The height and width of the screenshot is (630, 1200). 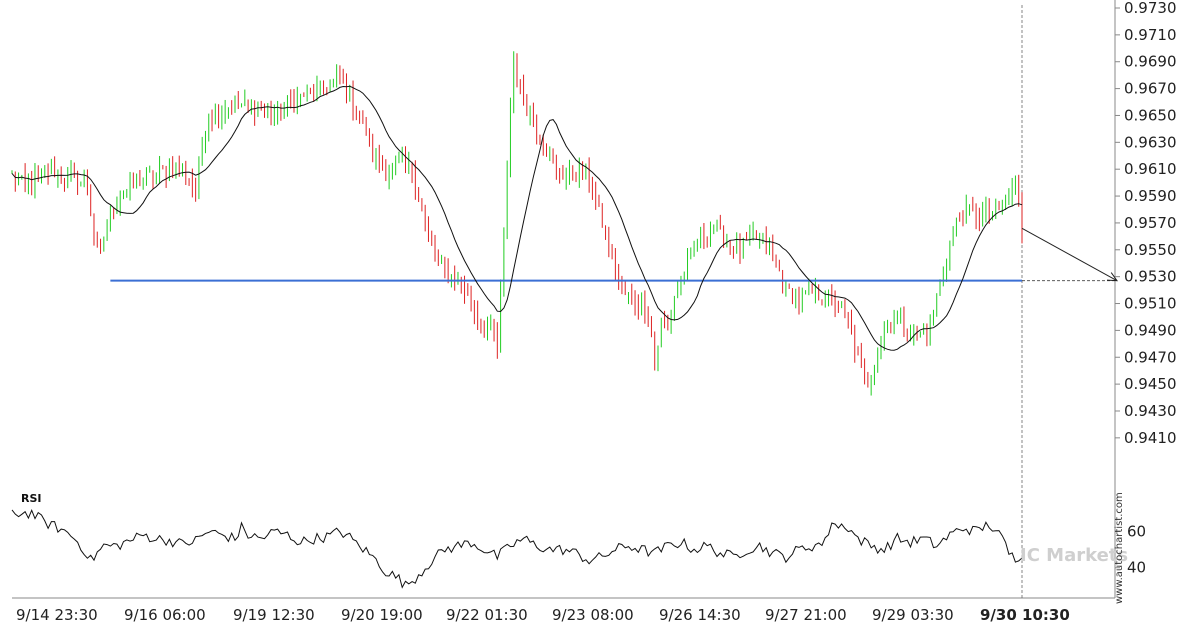 I want to click on time-tick-label: 9/29 03:30, so click(x=913, y=615).